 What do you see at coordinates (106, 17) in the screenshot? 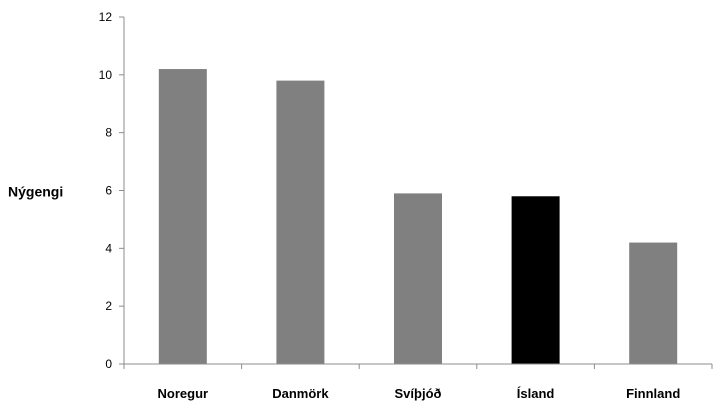
I see `y-tick-label: 12` at bounding box center [106, 17].